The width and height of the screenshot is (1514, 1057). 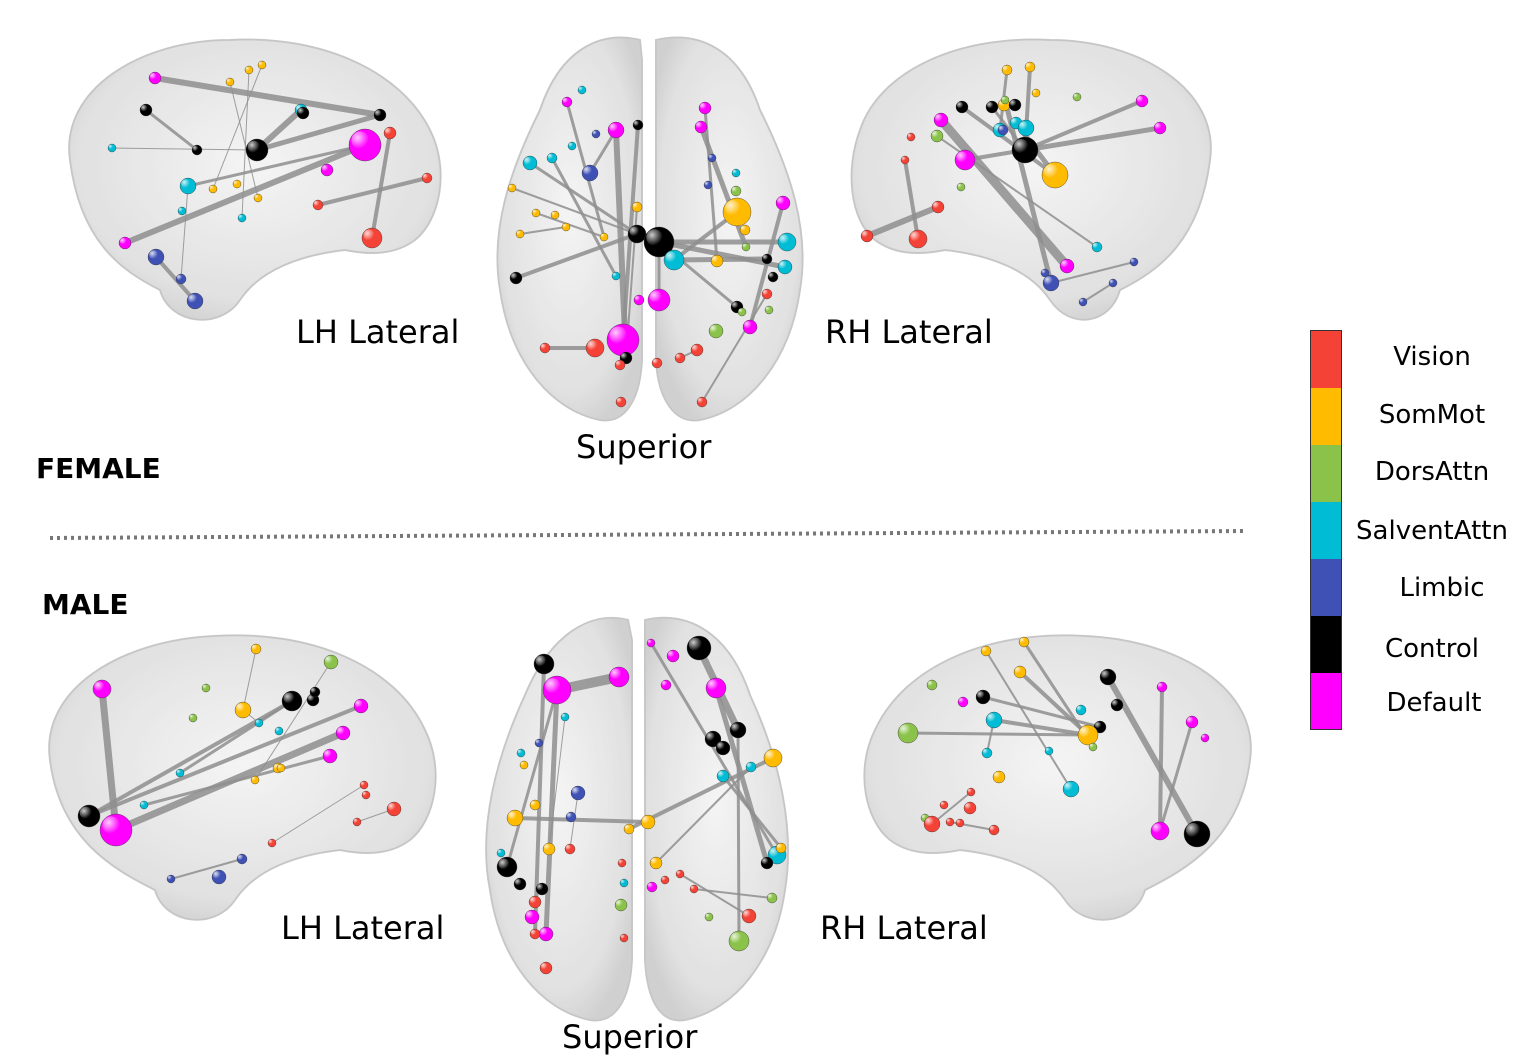 What do you see at coordinates (904, 928) in the screenshot?
I see `male-rh-label: RH Lateral` at bounding box center [904, 928].